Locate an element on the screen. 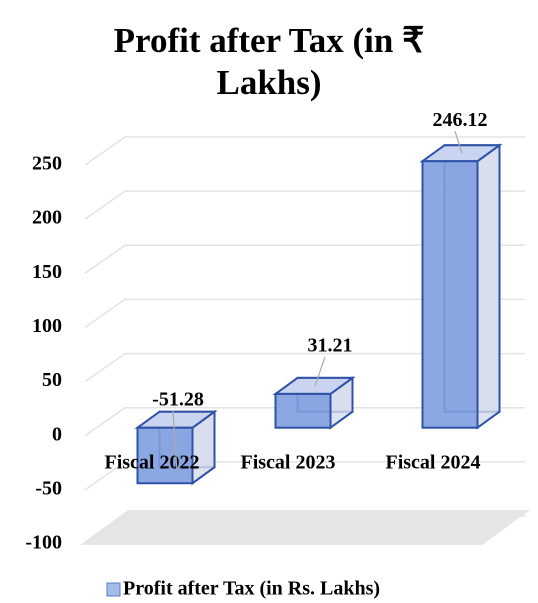  y-tick-label: 0 is located at coordinates (57, 434).